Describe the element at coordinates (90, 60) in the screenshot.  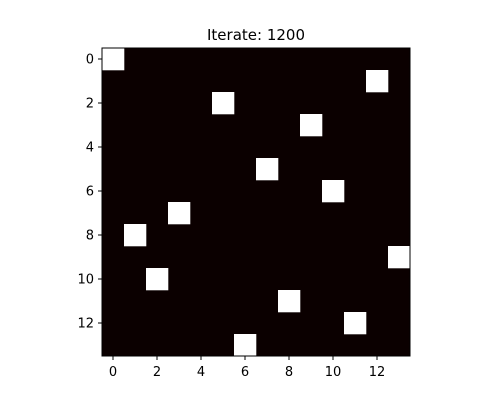
I see `y-tick-label: 0` at that location.